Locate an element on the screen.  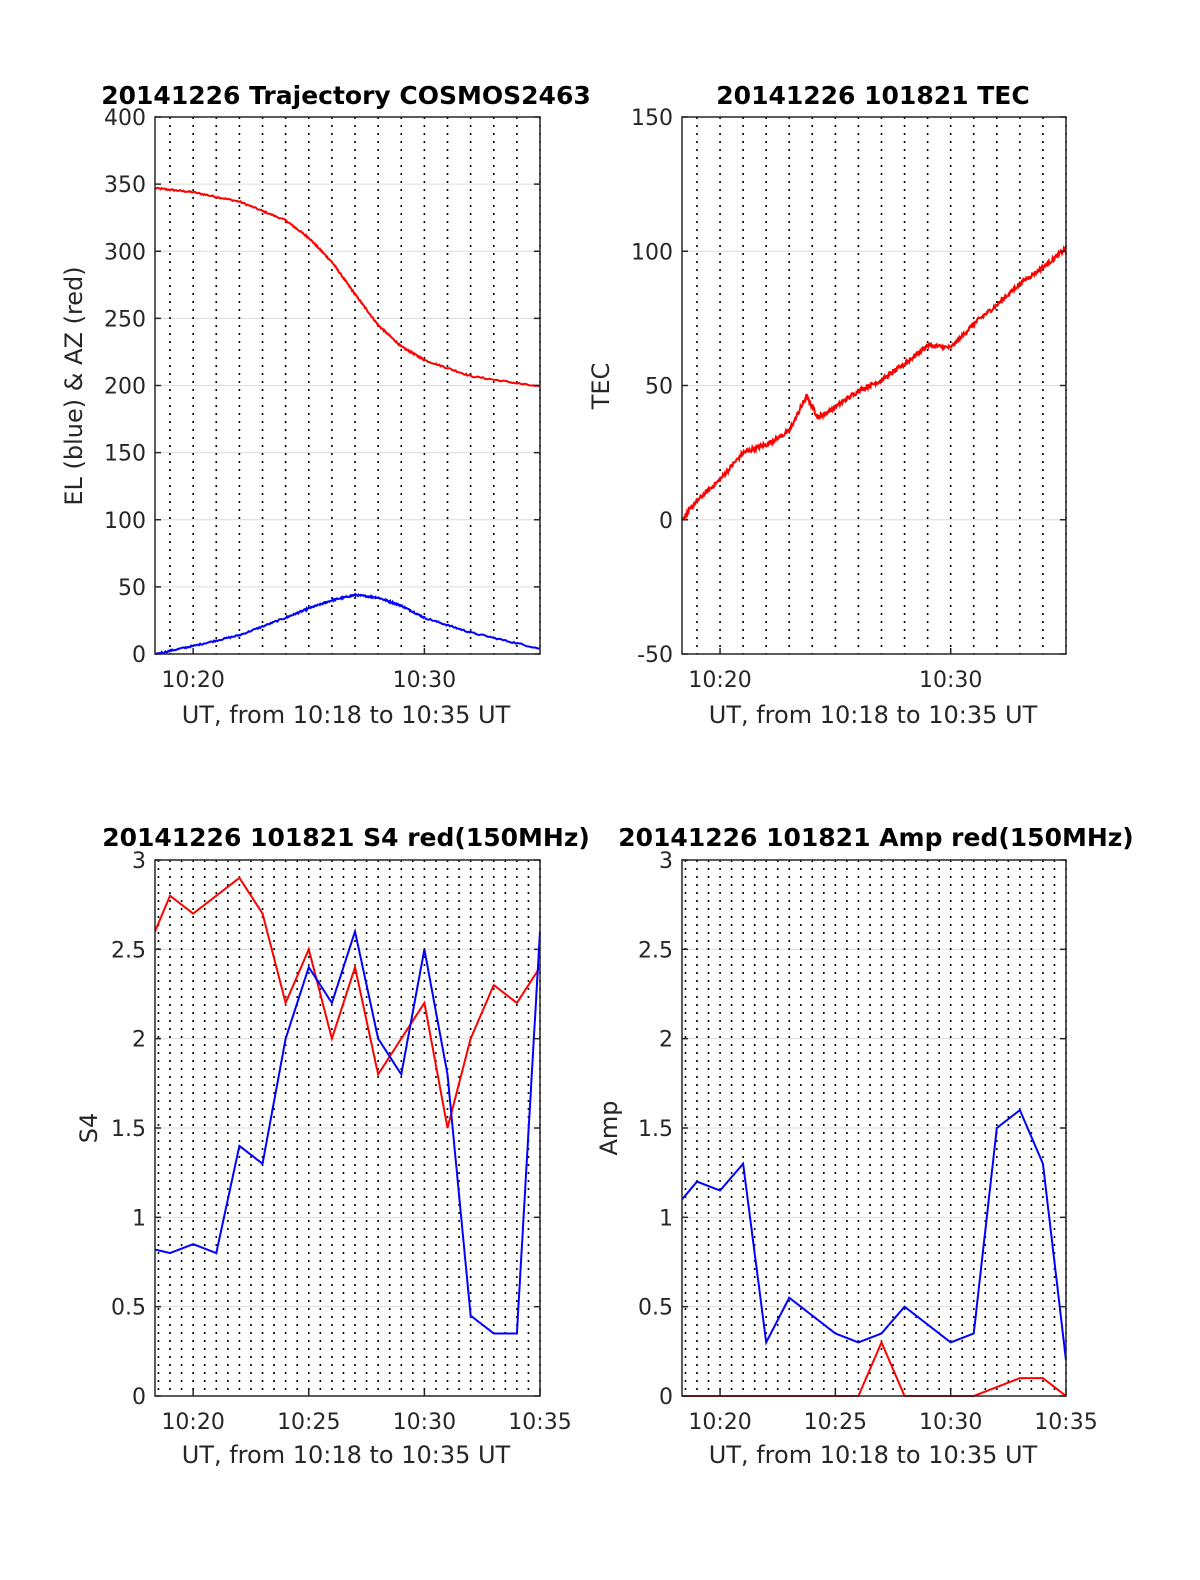
y-tick-label: -50 is located at coordinates (655, 655).